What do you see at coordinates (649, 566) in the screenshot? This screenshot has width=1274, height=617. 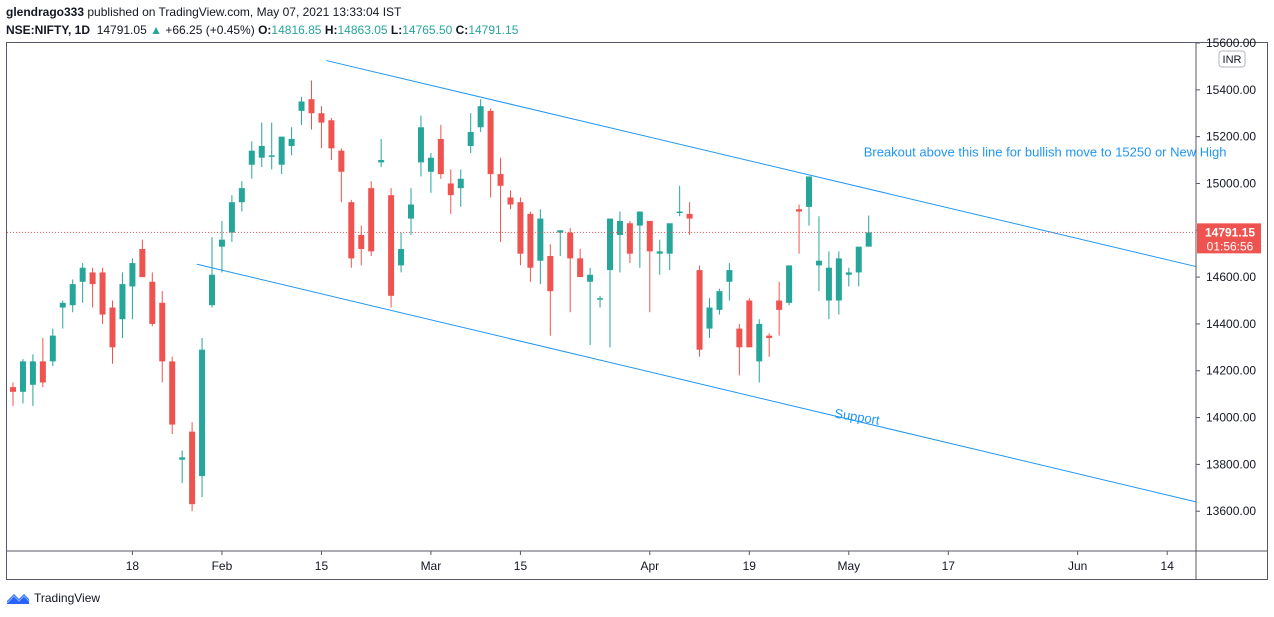 I see `time-tick-label: Apr` at bounding box center [649, 566].